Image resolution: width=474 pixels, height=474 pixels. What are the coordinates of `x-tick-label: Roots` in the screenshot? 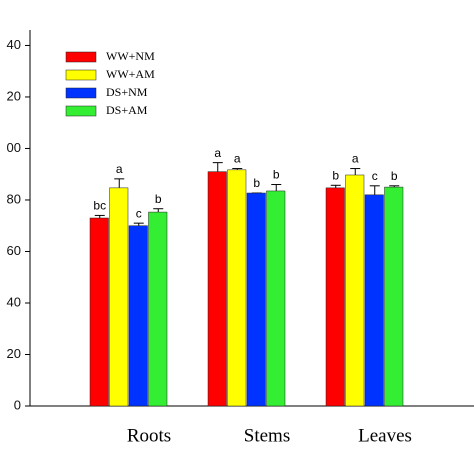 It's located at (149, 435).